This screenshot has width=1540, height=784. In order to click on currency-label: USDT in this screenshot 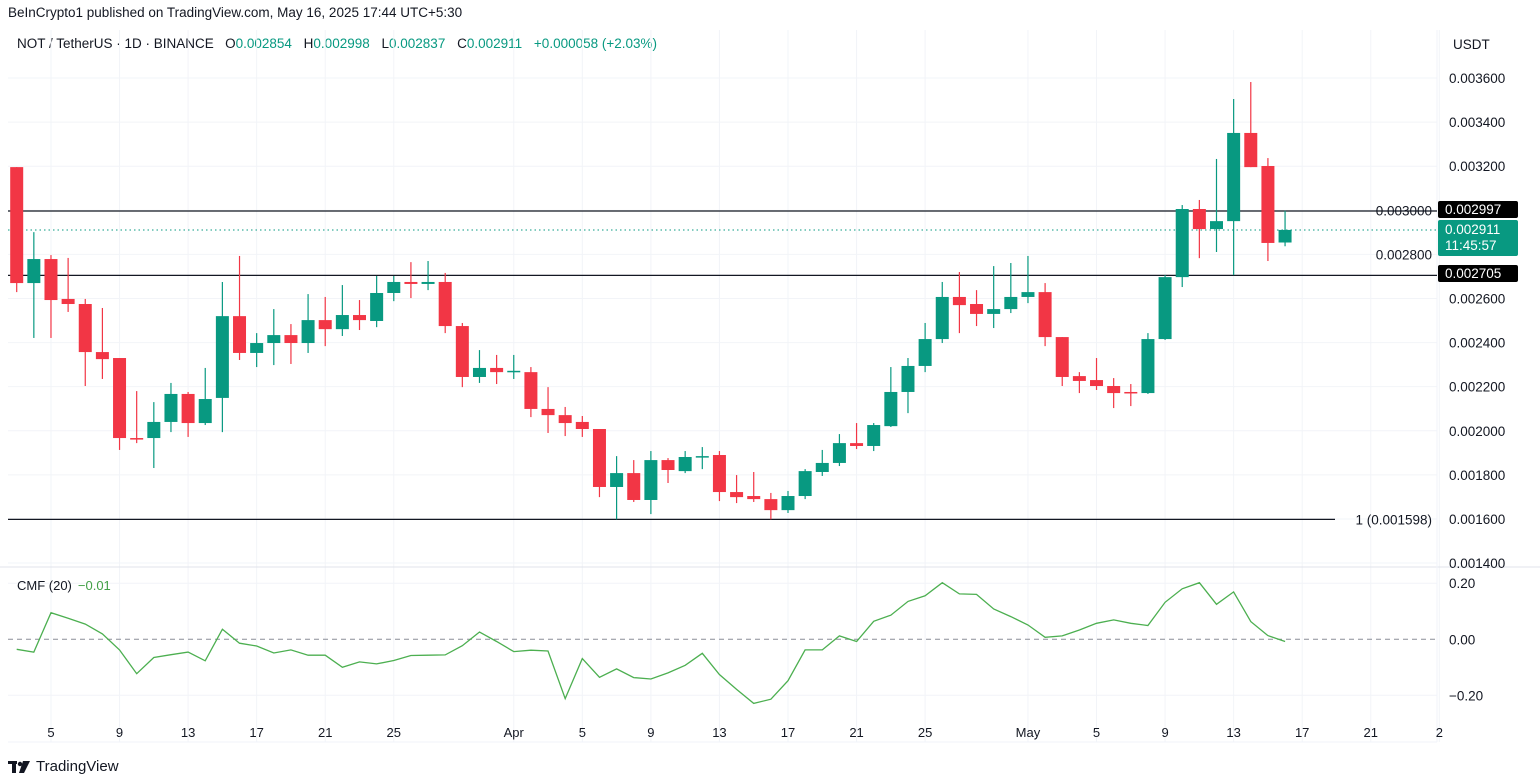, I will do `click(1471, 44)`.